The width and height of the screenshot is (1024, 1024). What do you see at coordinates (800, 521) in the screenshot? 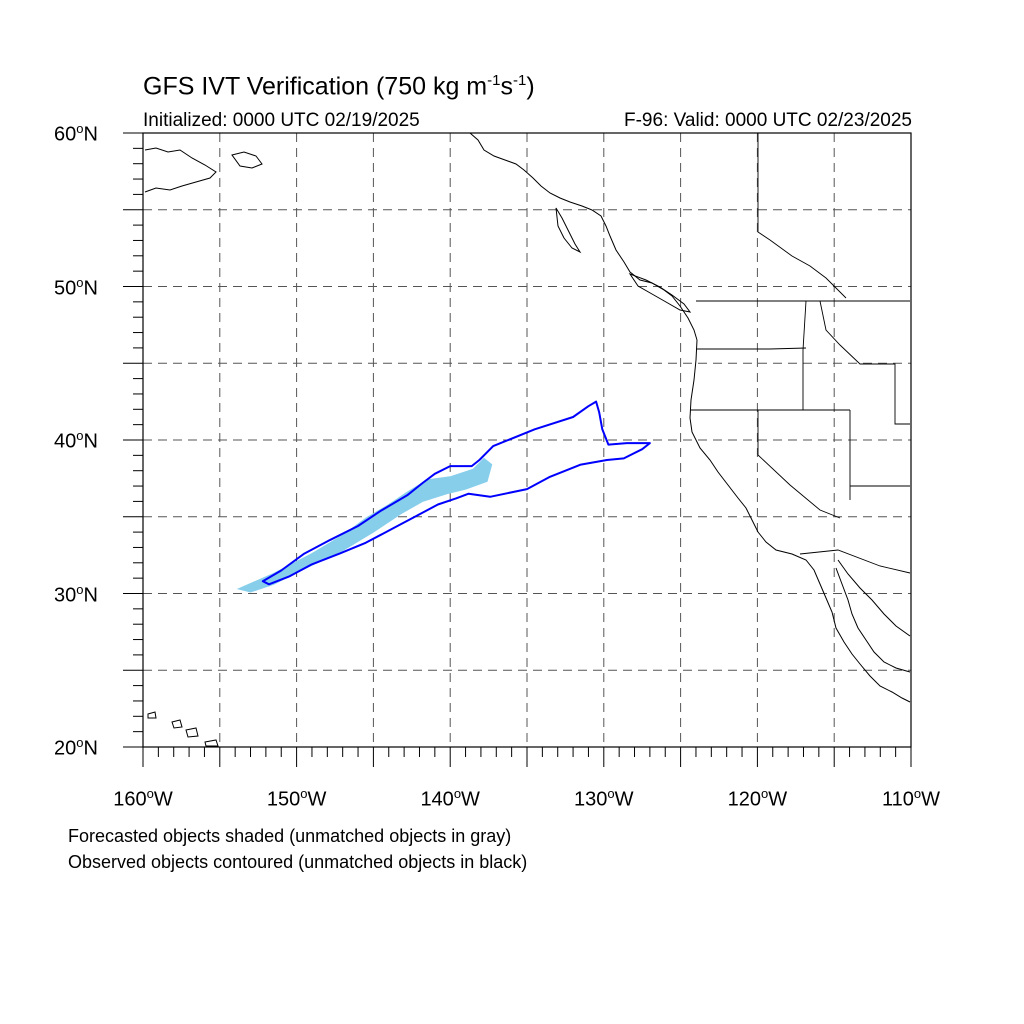
I see `coastline-us` at bounding box center [800, 521].